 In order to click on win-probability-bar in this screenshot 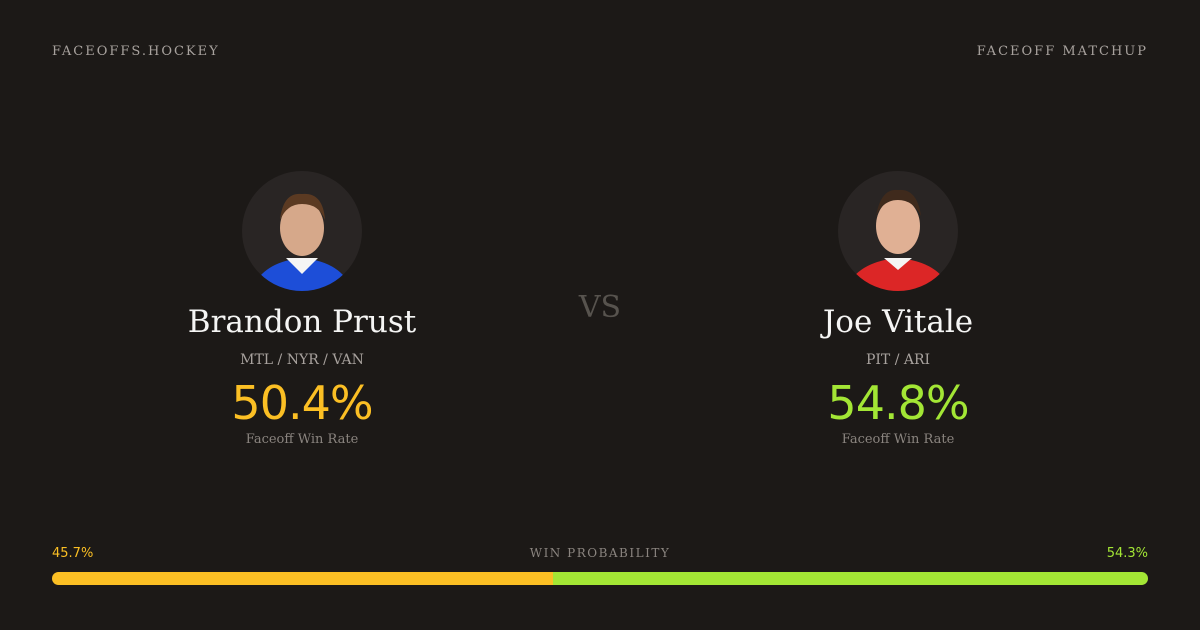, I will do `click(600, 578)`.